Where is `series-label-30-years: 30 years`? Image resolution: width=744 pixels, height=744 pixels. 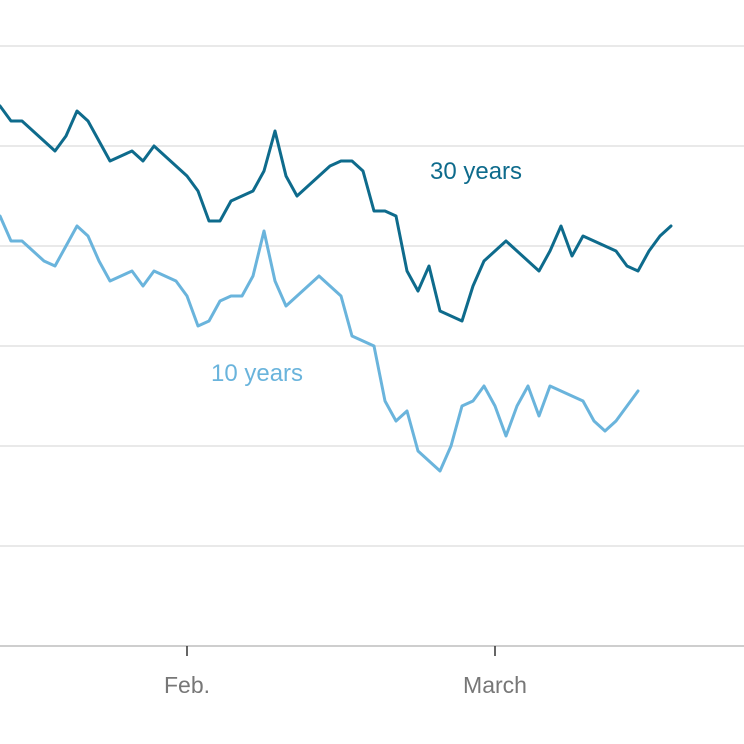
series-label-30-years: 30 years is located at coordinates (476, 171).